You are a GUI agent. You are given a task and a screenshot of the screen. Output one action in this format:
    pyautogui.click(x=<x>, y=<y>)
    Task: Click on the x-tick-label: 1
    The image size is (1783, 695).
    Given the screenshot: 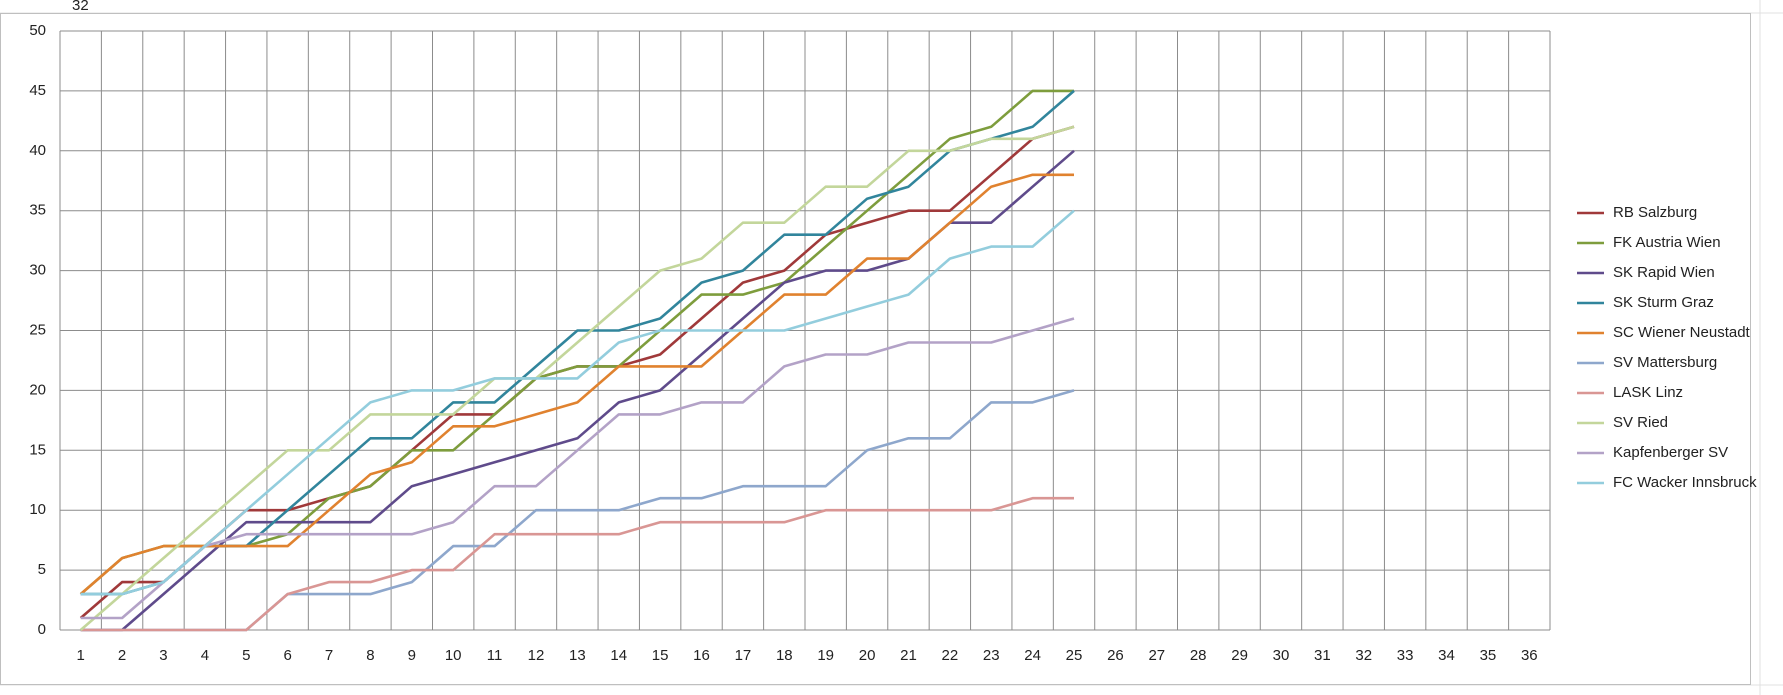 What is the action you would take?
    pyautogui.click(x=81, y=655)
    